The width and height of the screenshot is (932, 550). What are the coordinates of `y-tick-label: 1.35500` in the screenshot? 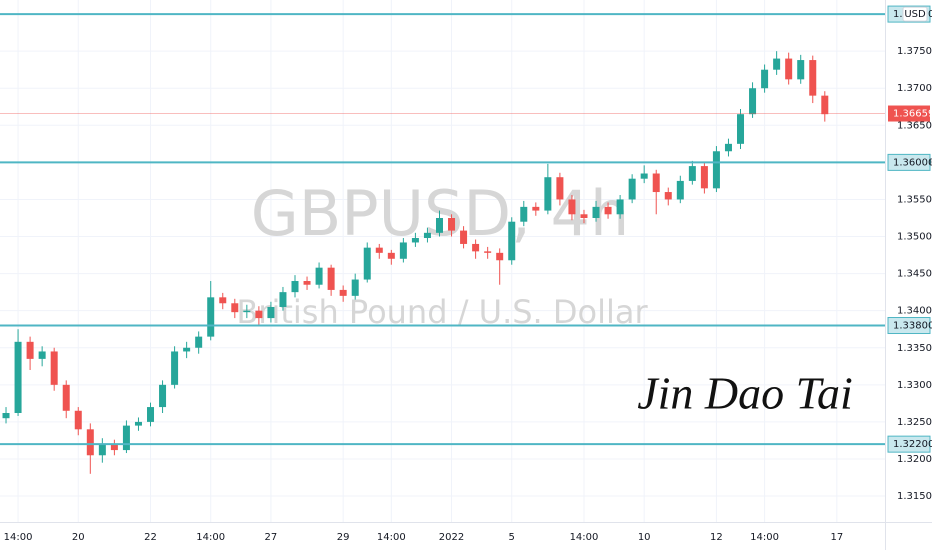 It's located at (914, 199).